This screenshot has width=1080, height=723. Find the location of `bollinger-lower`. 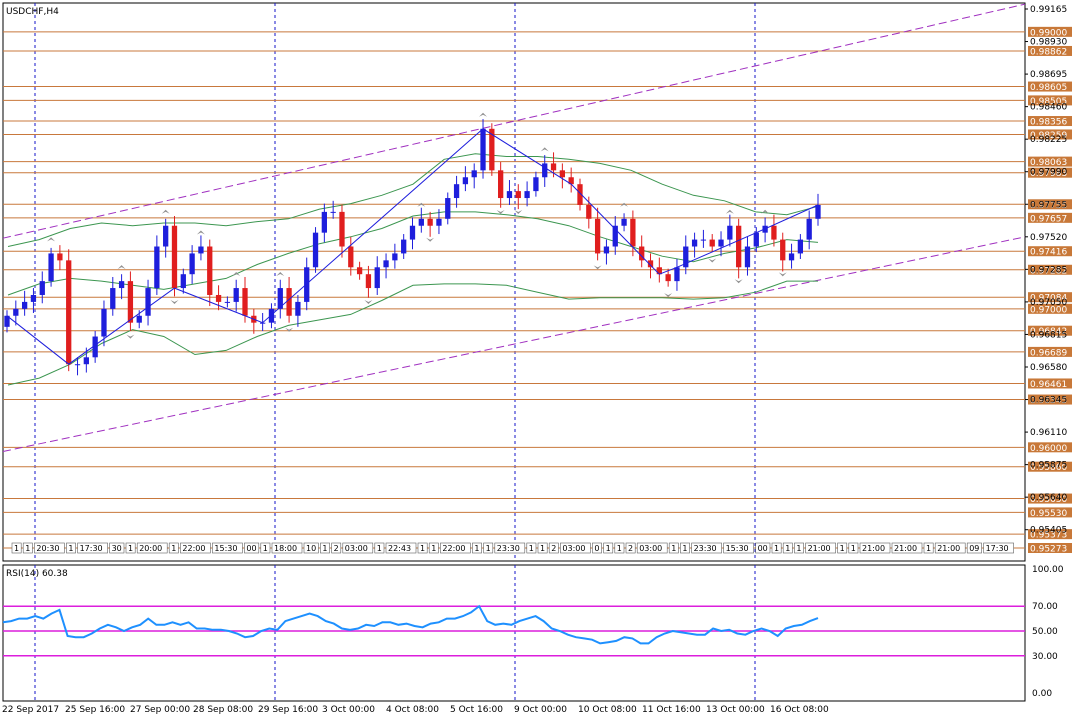

bollinger-lower is located at coordinates (412, 333).